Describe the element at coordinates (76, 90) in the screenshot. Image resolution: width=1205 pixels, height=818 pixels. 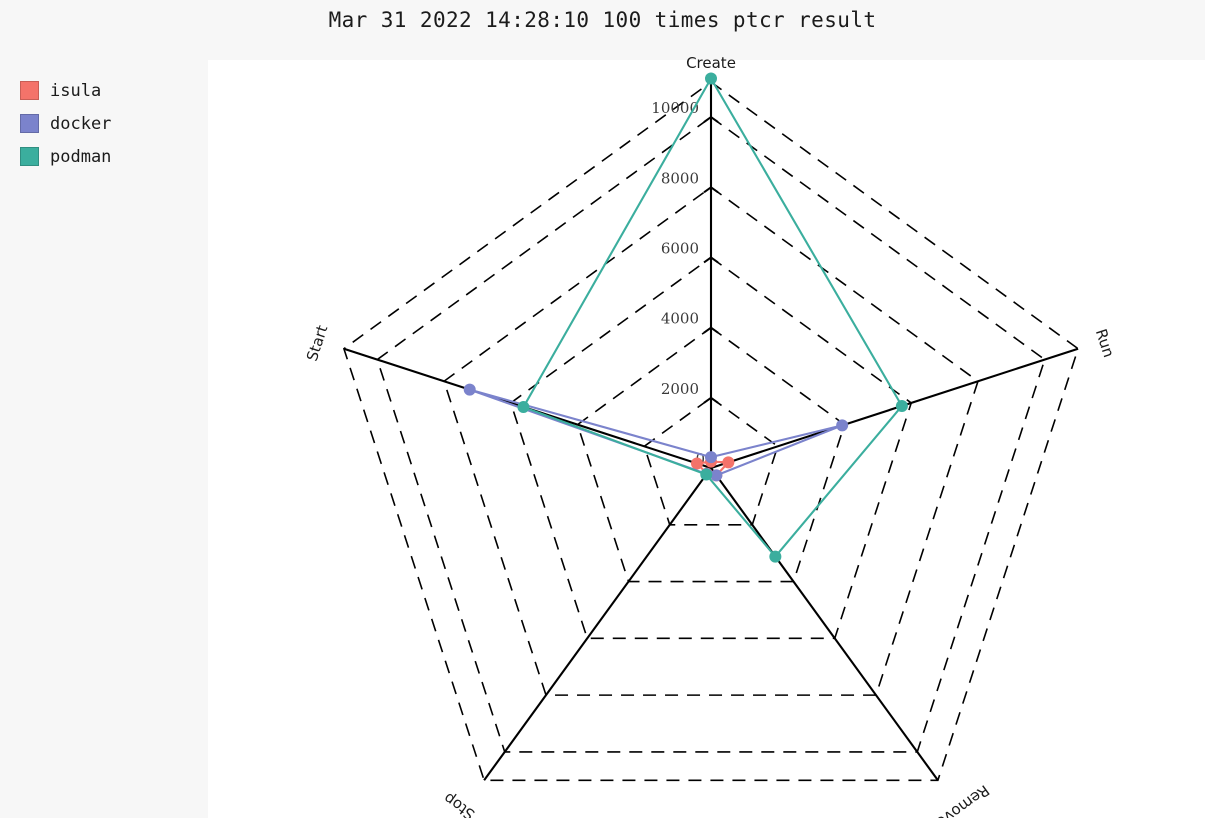
I see `legend-label-isula: isula` at that location.